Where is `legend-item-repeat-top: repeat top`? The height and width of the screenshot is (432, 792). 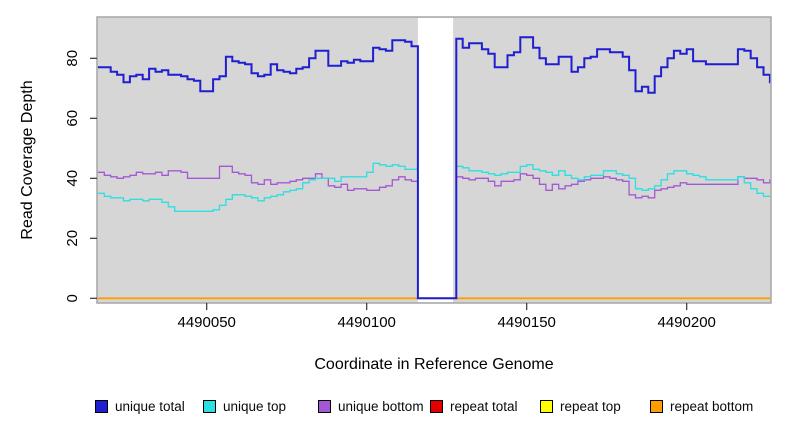
legend-item-repeat-top: repeat top is located at coordinates (580, 406).